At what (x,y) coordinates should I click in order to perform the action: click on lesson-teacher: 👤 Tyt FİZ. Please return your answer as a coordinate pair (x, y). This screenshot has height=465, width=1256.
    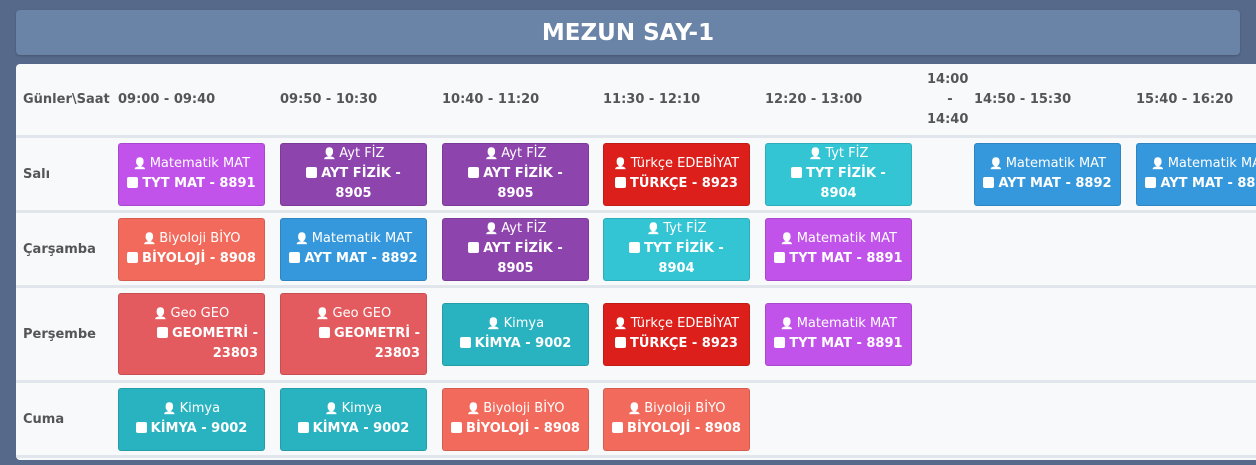
    Looking at the image, I should click on (676, 229).